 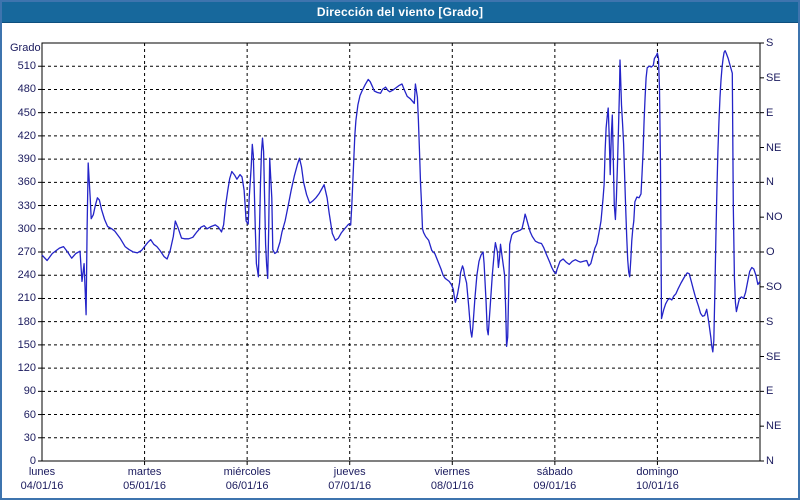 What do you see at coordinates (350, 486) in the screenshot?
I see `x-axis-date-label: 07/01/16` at bounding box center [350, 486].